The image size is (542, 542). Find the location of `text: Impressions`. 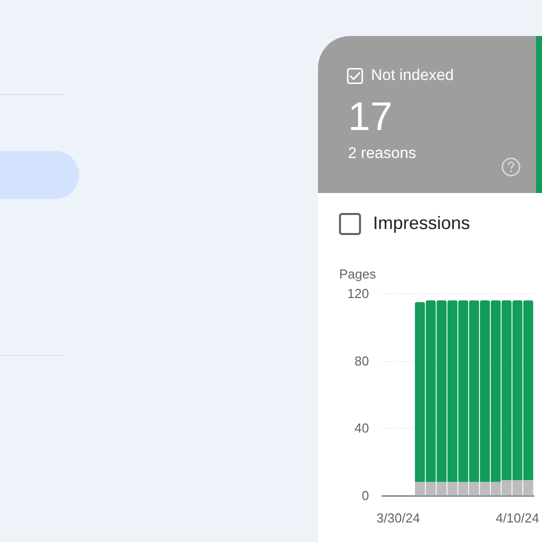

text: Impressions is located at coordinates (421, 223).